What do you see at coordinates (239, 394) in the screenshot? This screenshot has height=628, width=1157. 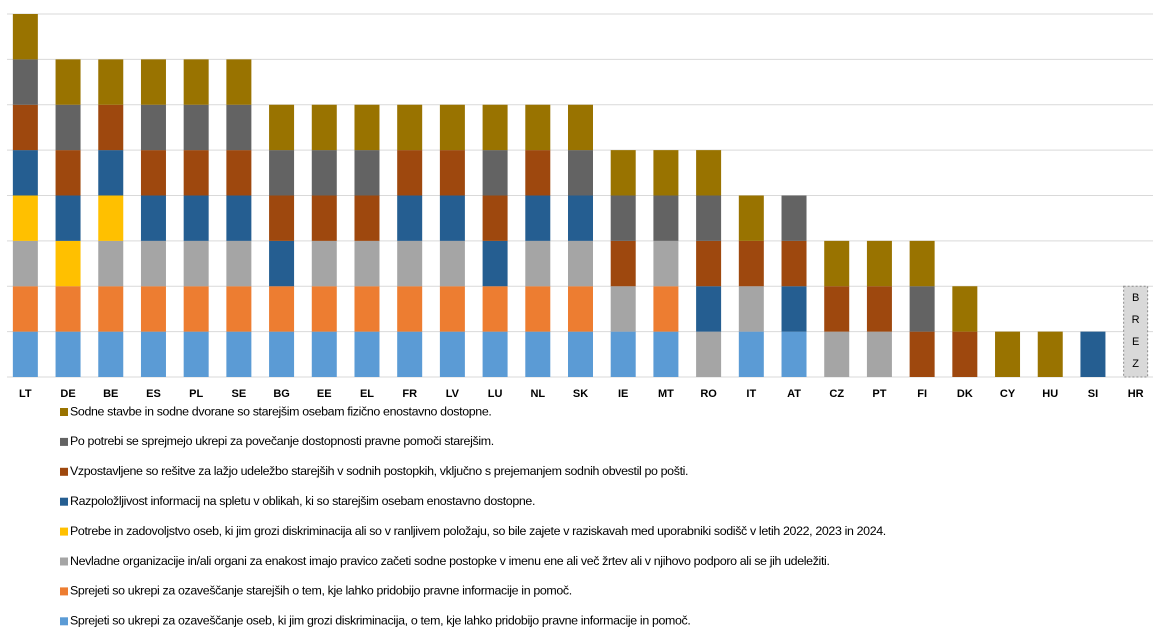 I see `x-tick-label: SE` at bounding box center [239, 394].